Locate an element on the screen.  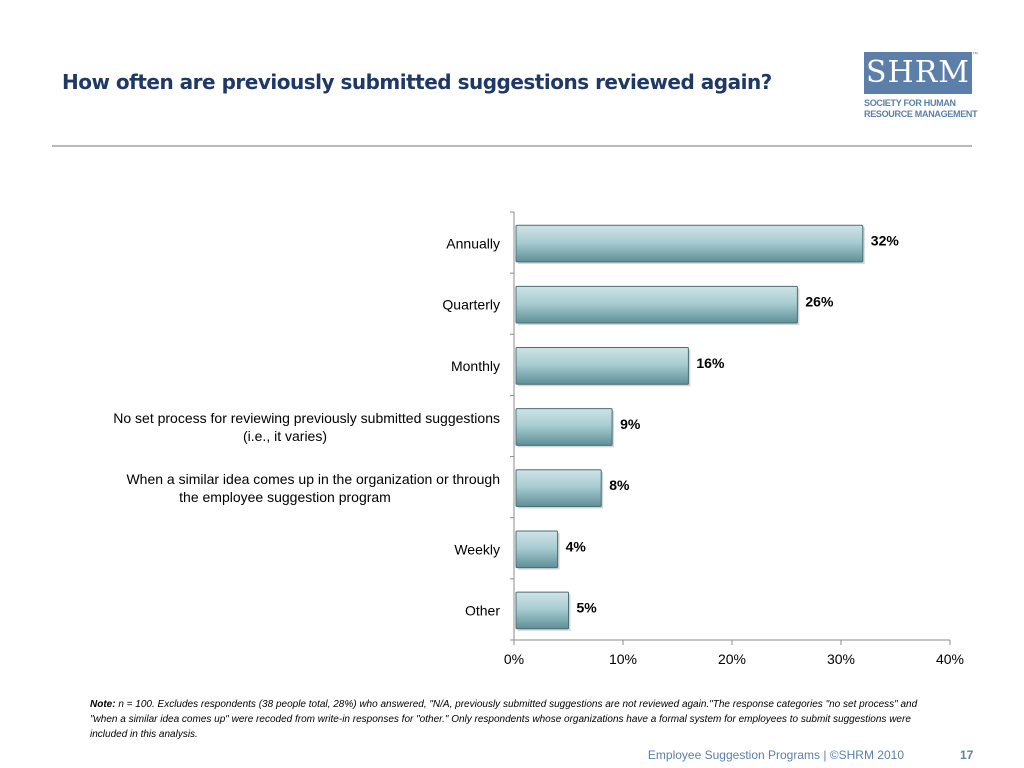
footnote-label: Note: is located at coordinates (103, 704).